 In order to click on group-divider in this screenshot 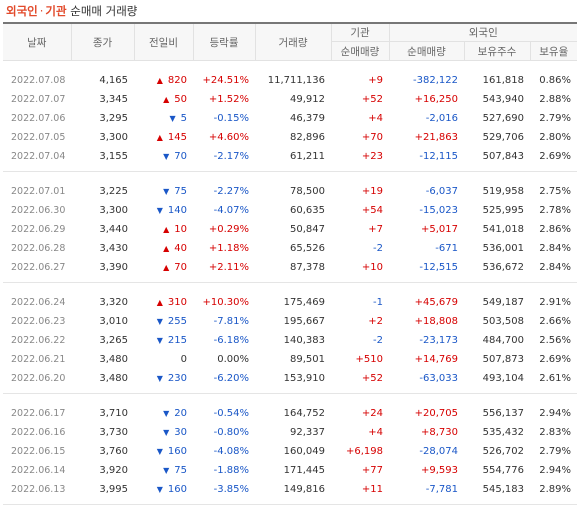, I will do `click(290, 391)`.